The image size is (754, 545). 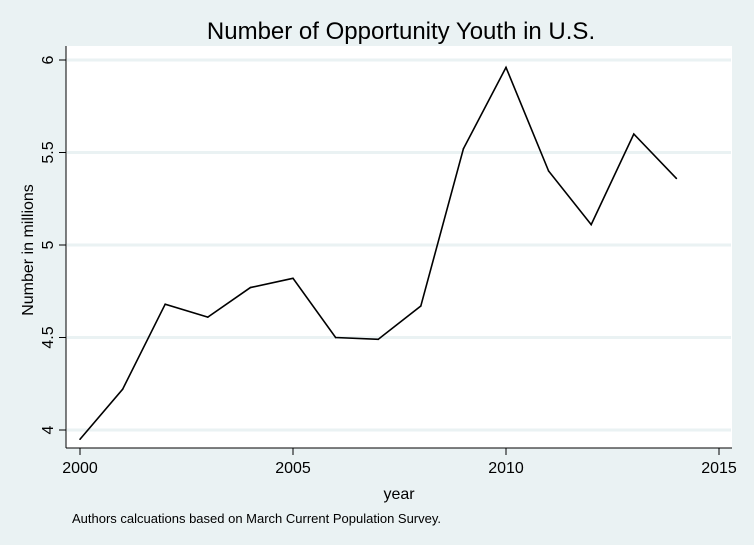 I want to click on data-point-2007, so click(x=378, y=339).